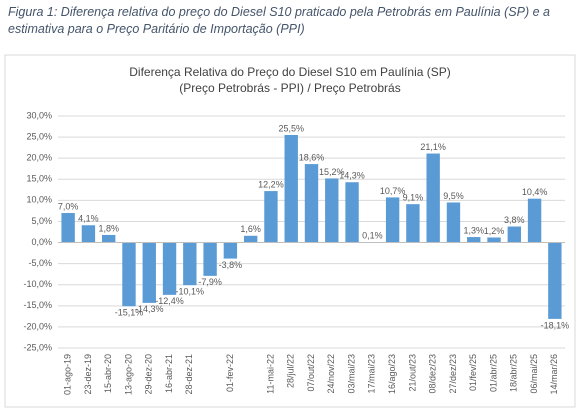  Describe the element at coordinates (169, 373) in the screenshot. I see `x-tick-label: 16-abr-21` at that location.